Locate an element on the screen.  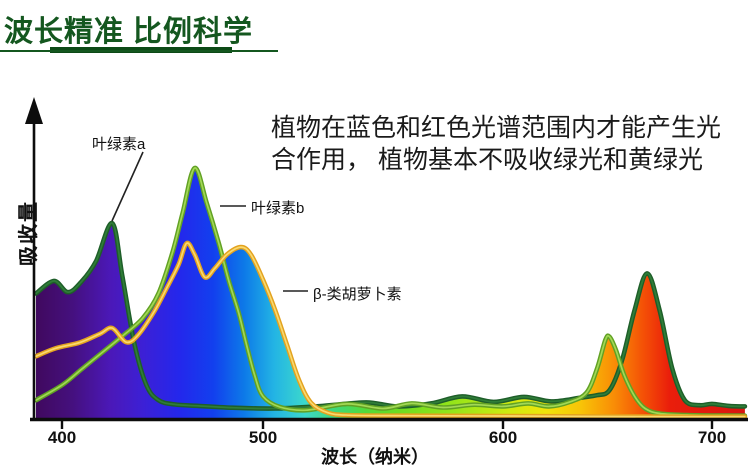
title-underline-thin is located at coordinates (139, 51).